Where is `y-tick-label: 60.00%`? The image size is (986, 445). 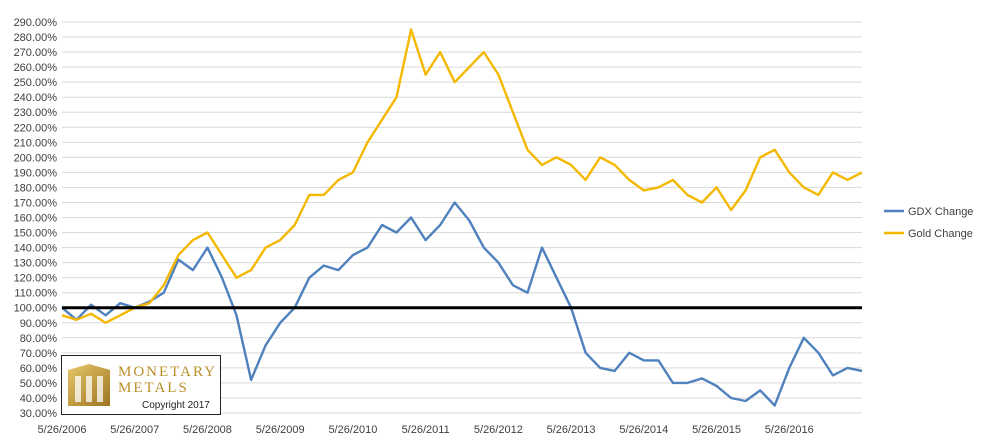
y-tick-label: 60.00% is located at coordinates (39, 369).